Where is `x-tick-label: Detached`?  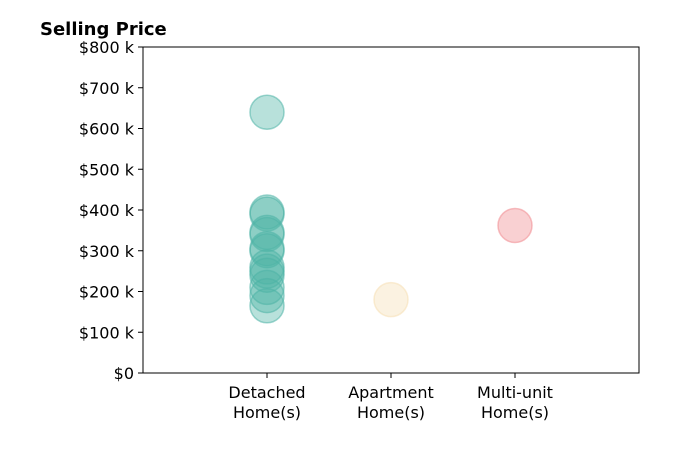
x-tick-label: Detached is located at coordinates (266, 392).